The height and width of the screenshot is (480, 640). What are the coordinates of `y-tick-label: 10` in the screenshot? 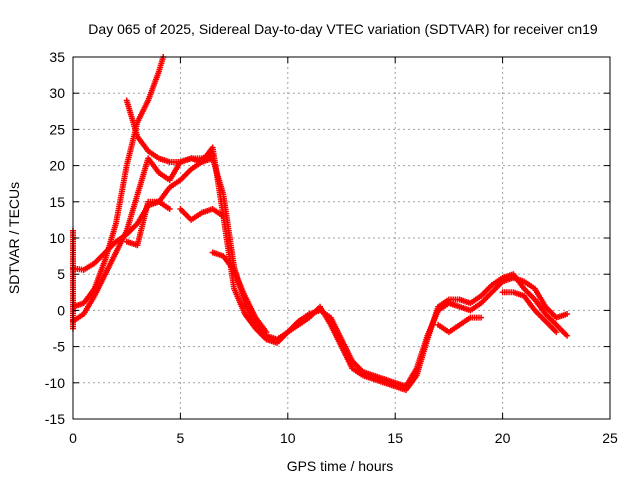 It's located at (57, 238).